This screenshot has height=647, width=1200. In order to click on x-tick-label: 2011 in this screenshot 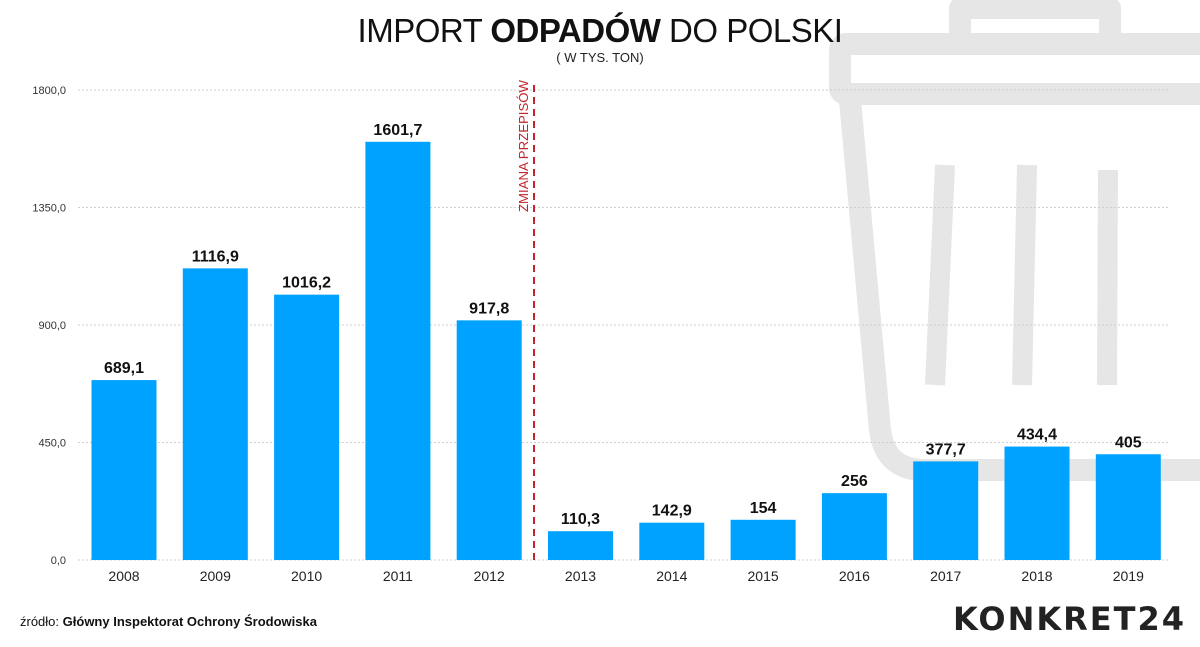, I will do `click(398, 576)`.